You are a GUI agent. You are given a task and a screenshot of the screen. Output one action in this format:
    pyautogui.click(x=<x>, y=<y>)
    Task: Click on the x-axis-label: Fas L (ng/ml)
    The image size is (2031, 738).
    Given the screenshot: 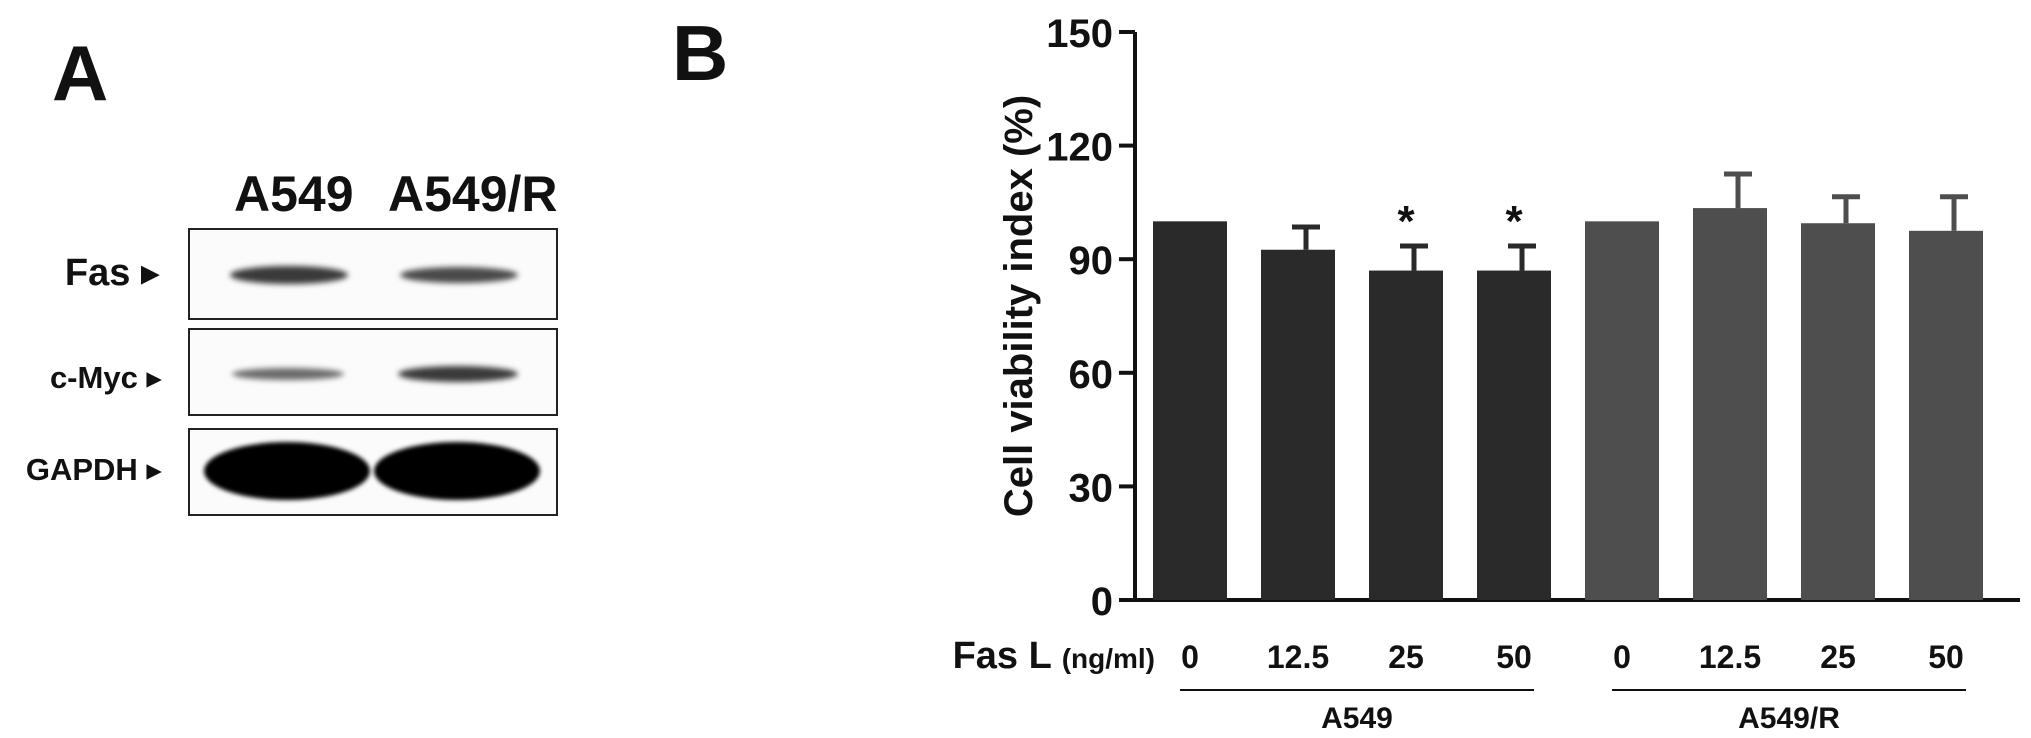 What is the action you would take?
    pyautogui.click(x=1054, y=656)
    